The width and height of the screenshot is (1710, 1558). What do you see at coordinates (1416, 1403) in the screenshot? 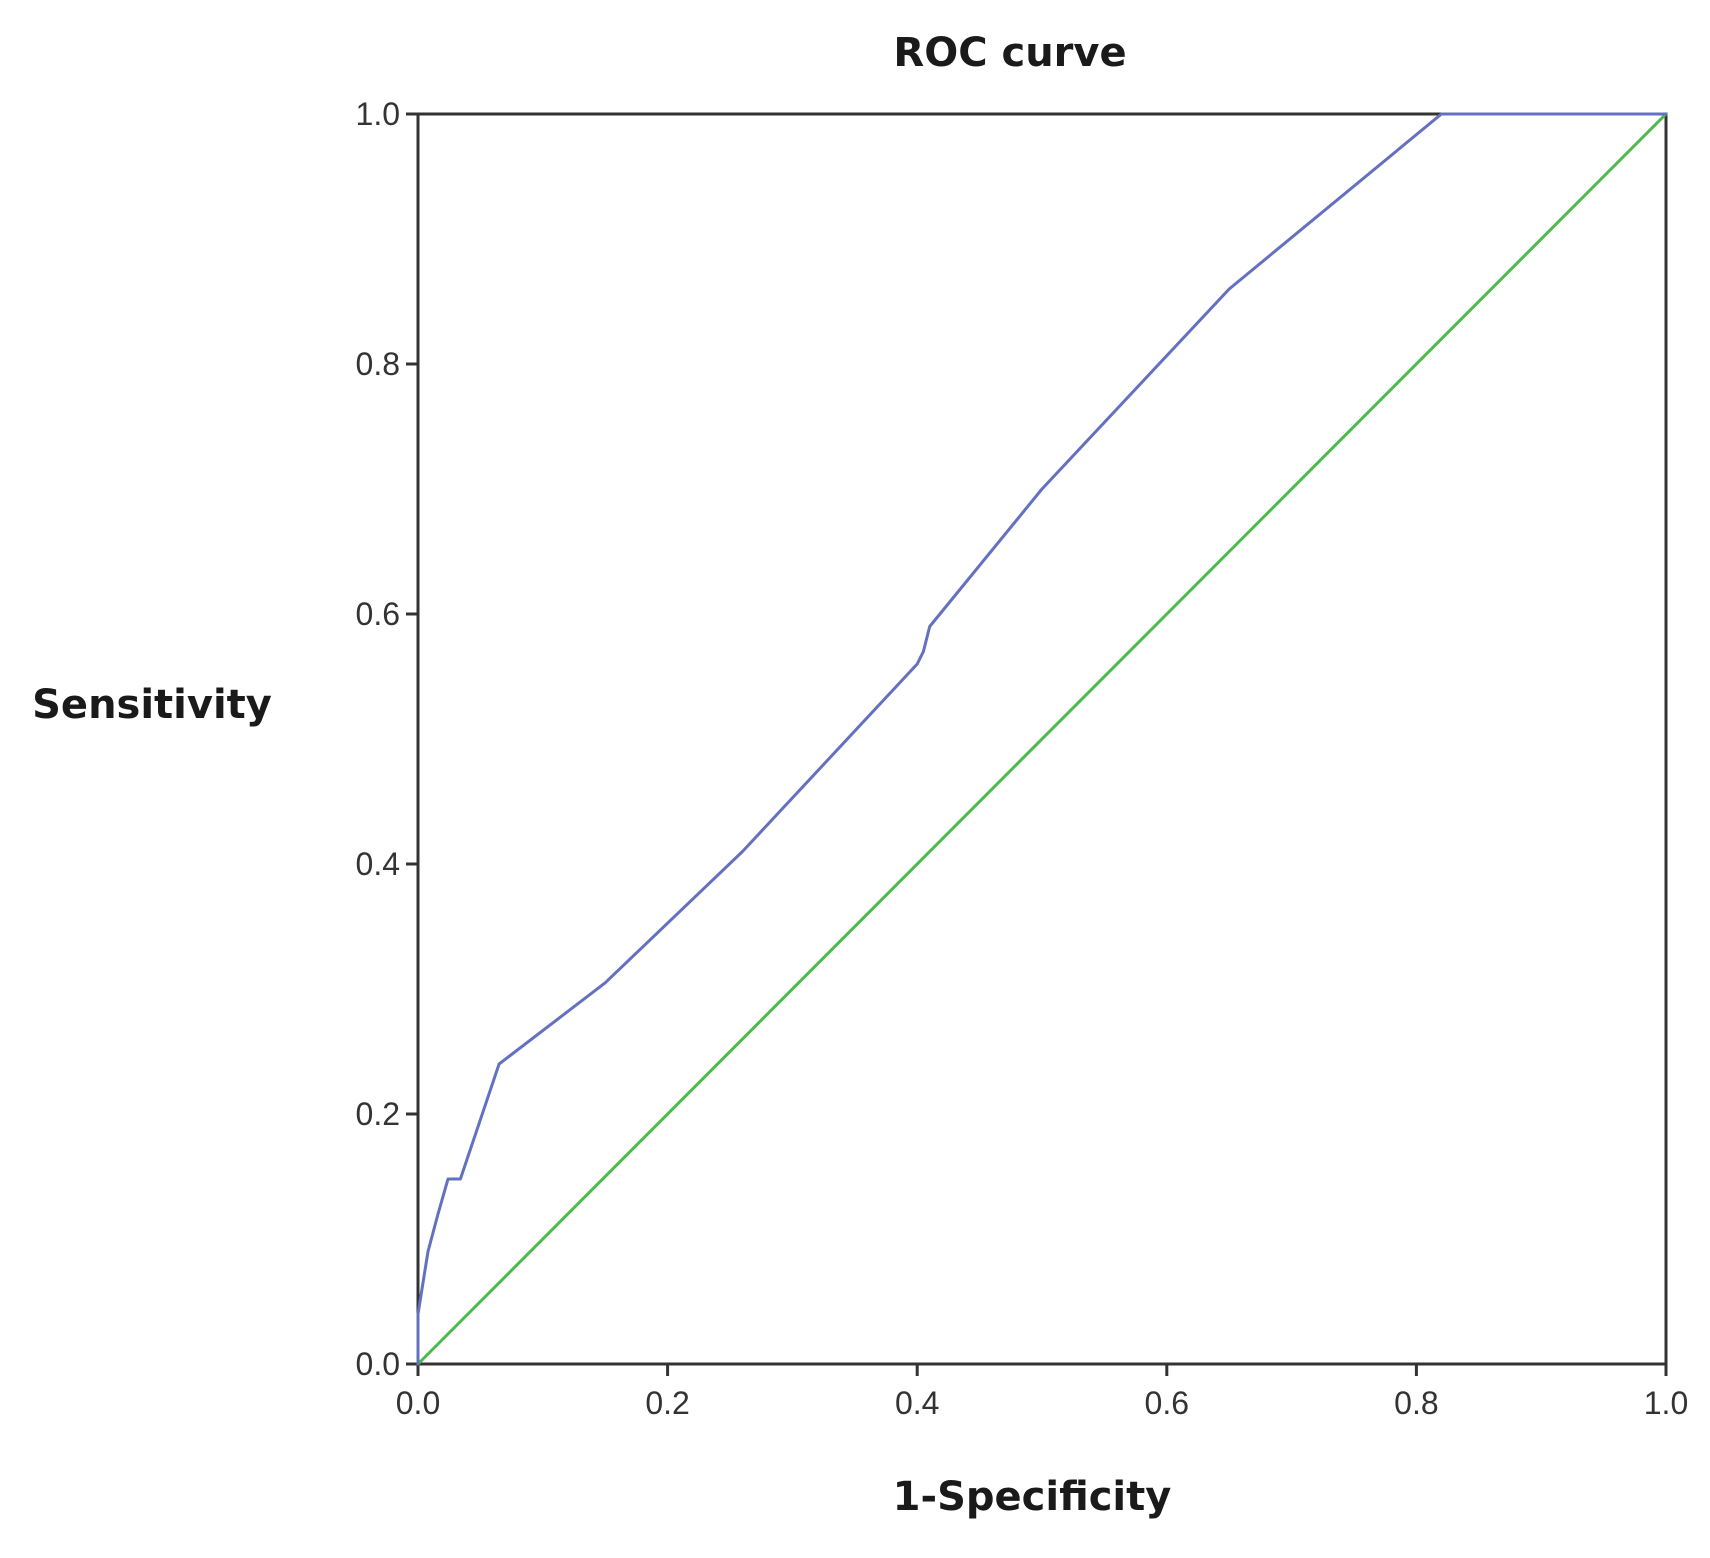
I see `x-tick-label: 0.8` at bounding box center [1416, 1403].